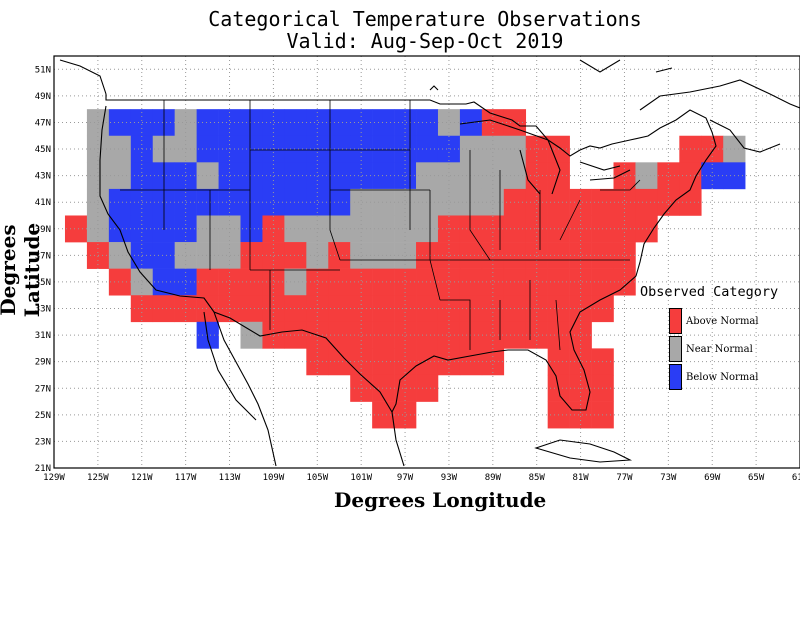 The width and height of the screenshot is (800, 618). Describe the element at coordinates (230, 478) in the screenshot. I see `x-tick-label: 113W` at that location.